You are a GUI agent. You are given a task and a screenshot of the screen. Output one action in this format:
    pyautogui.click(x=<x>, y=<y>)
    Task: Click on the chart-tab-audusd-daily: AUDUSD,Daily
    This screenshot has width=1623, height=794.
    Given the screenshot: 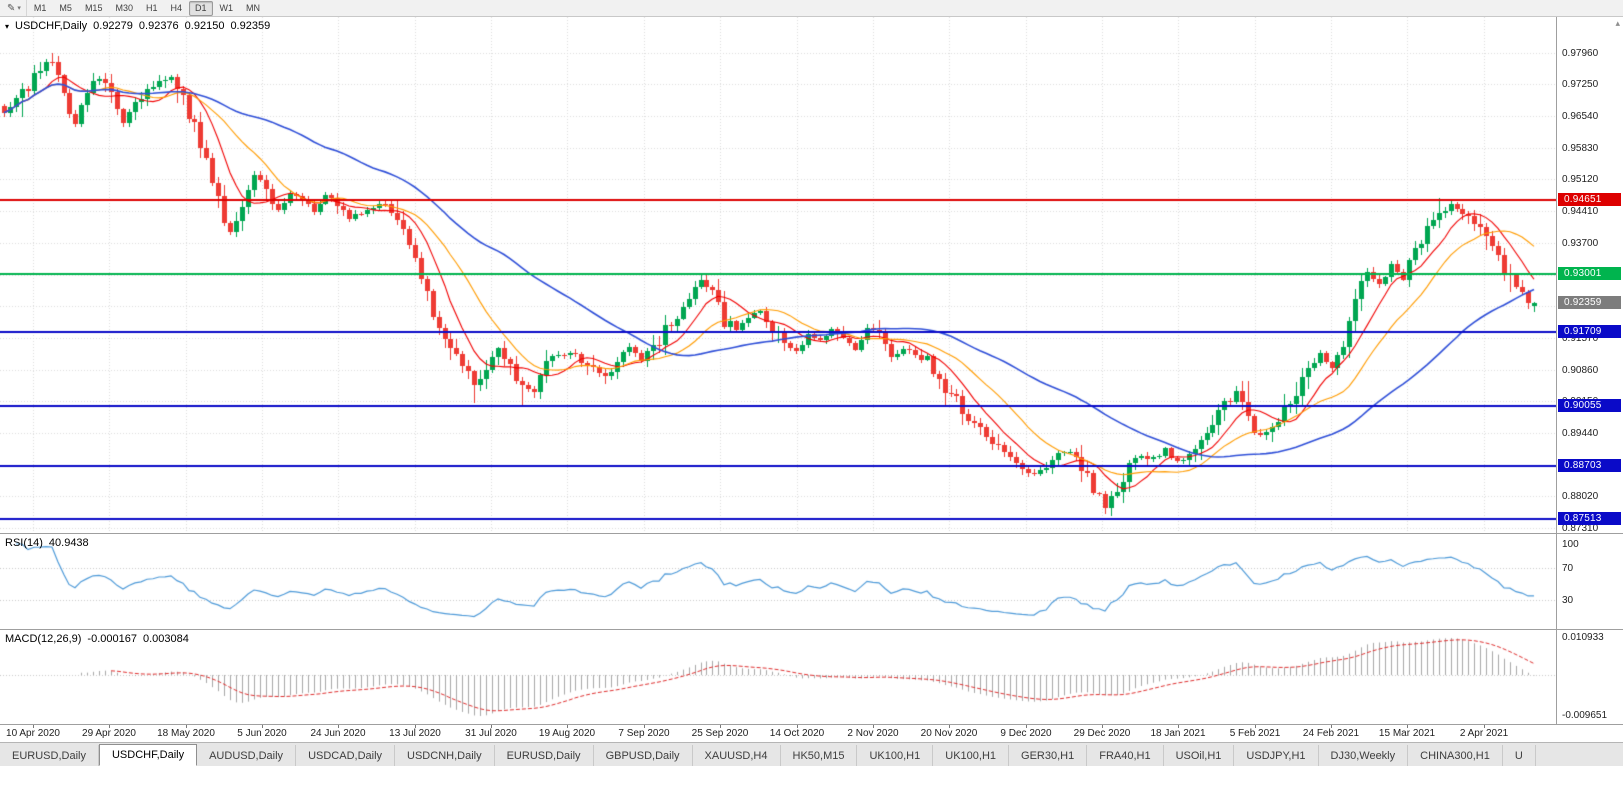 What is the action you would take?
    pyautogui.click(x=247, y=755)
    